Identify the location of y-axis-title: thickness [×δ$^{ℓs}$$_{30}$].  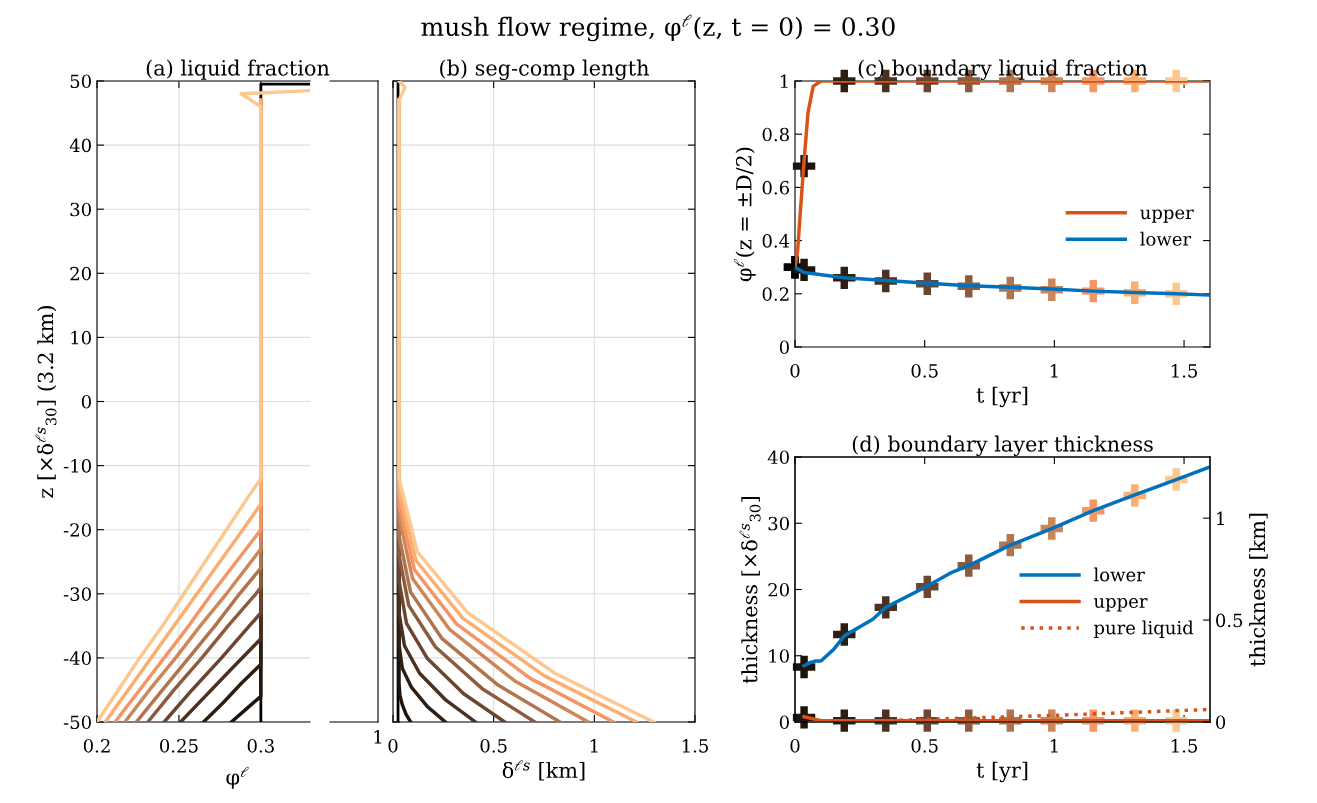
(750, 590).